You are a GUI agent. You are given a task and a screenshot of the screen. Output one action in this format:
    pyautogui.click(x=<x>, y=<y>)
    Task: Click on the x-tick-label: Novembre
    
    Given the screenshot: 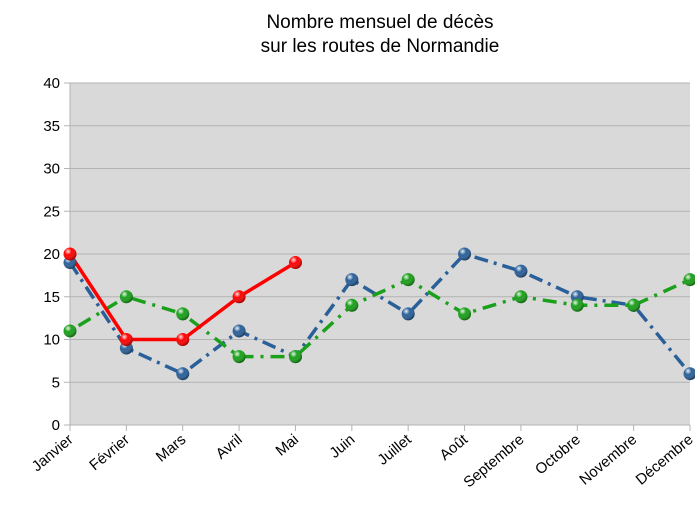 What is the action you would take?
    pyautogui.click(x=608, y=460)
    